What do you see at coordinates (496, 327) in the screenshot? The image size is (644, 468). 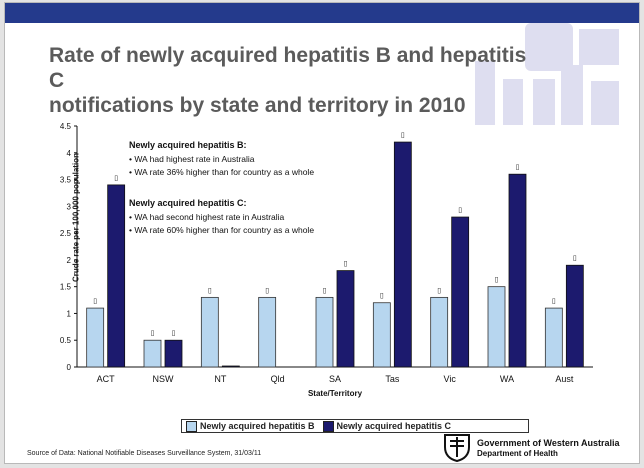 I see `bar-hep-b-wa` at bounding box center [496, 327].